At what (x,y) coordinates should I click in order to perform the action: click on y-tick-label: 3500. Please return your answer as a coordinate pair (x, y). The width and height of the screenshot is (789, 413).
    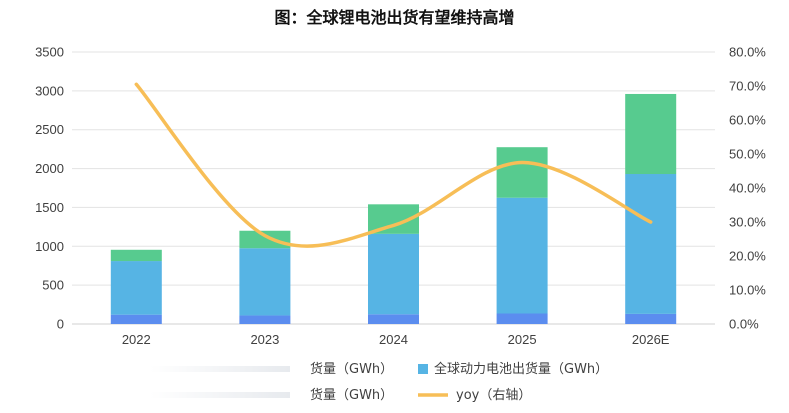
    Looking at the image, I should click on (49, 52).